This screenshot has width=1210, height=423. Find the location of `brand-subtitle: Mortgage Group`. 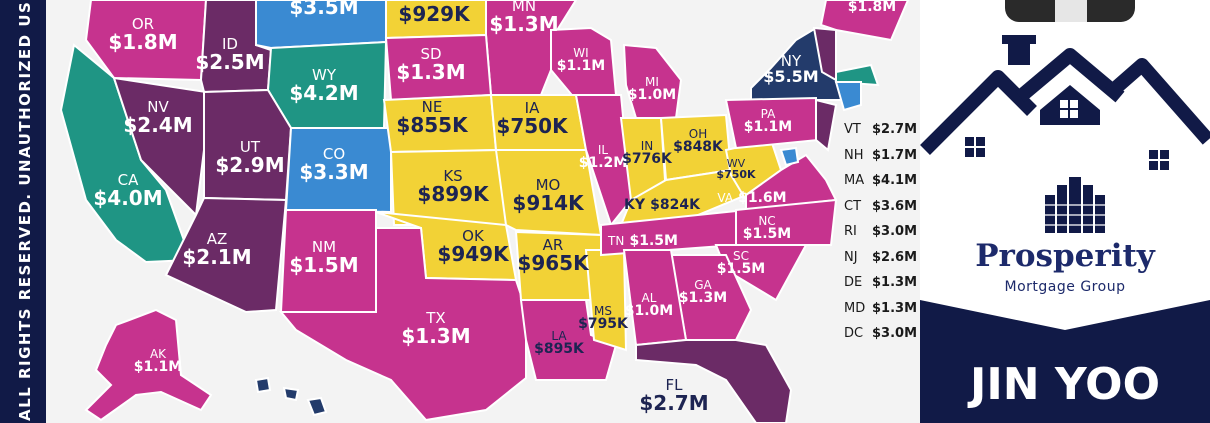

brand-subtitle: Mortgage Group is located at coordinates (1065, 287).